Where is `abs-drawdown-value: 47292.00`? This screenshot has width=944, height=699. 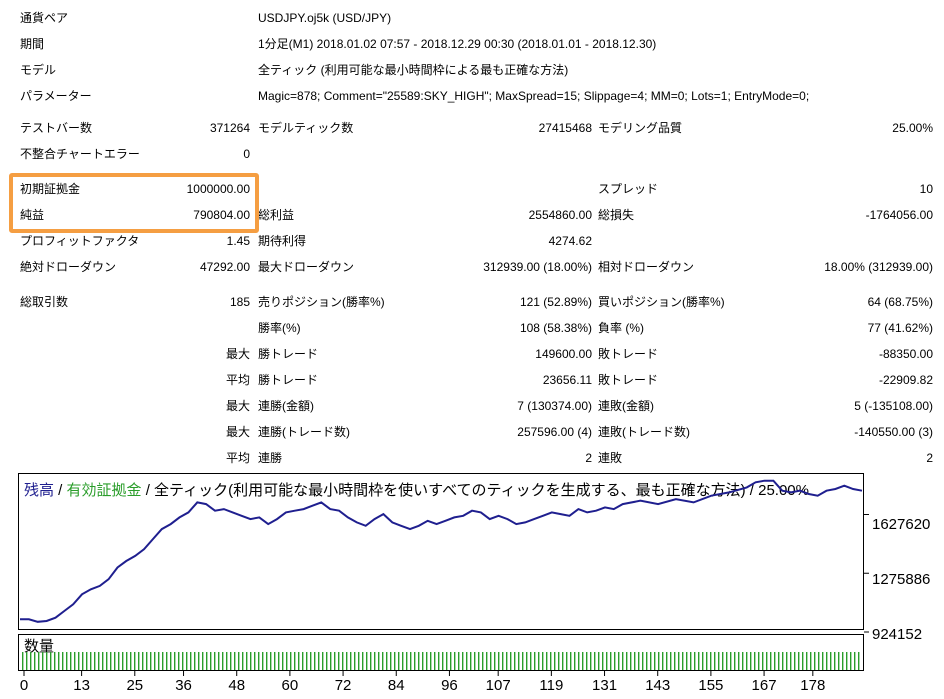
abs-drawdown-value: 47292.00 is located at coordinates (224, 267).